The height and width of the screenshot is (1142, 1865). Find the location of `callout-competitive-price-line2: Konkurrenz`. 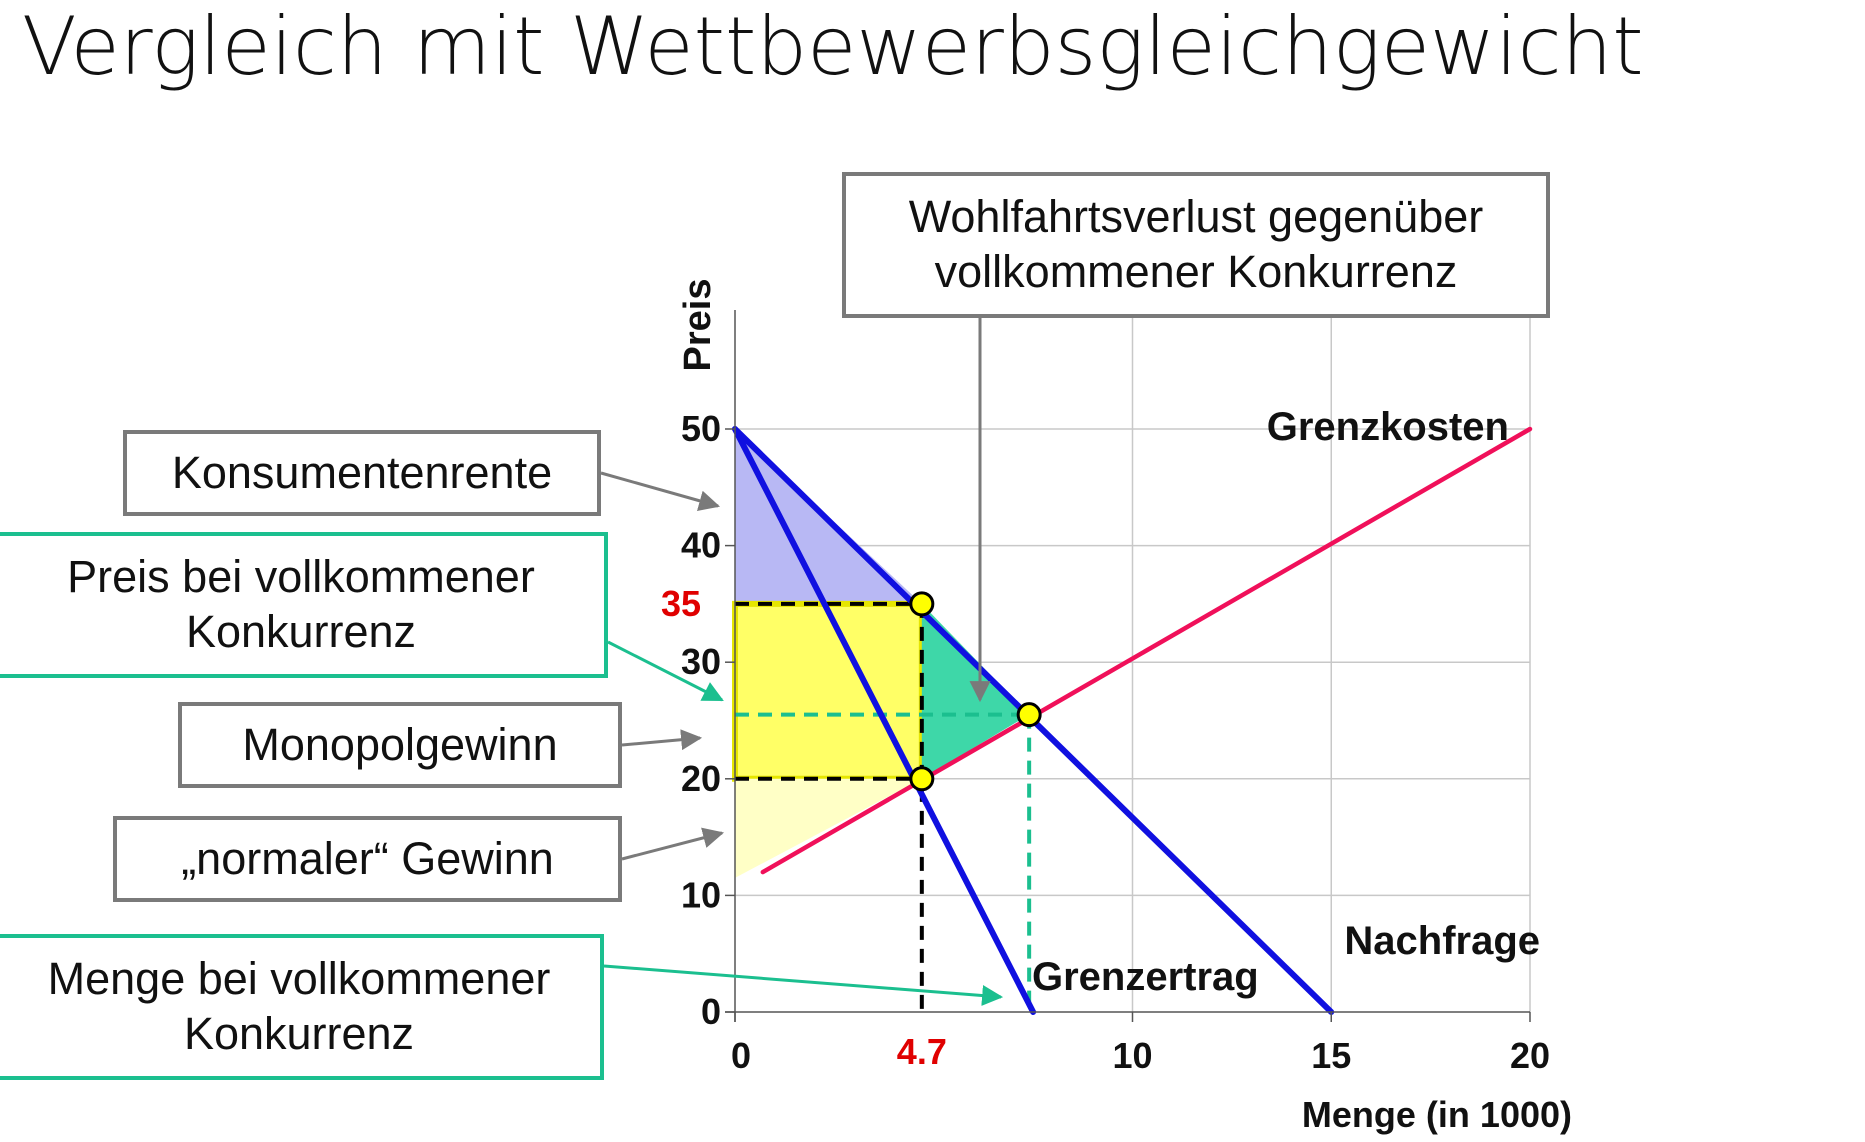

callout-competitive-price-line2: Konkurrenz is located at coordinates (301, 631).